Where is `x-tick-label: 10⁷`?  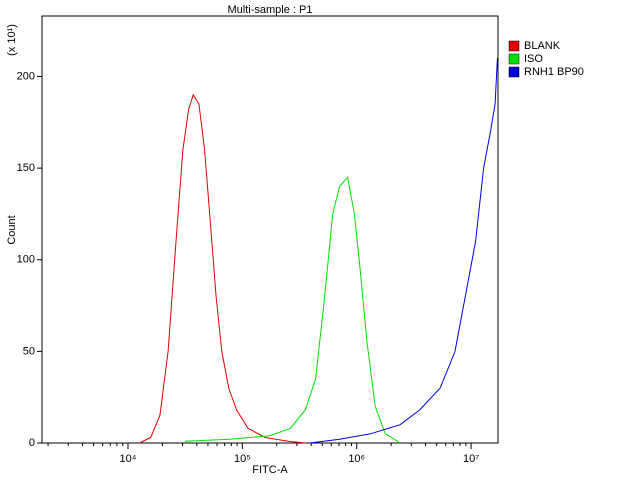 x-tick-label: 10⁷ is located at coordinates (471, 459).